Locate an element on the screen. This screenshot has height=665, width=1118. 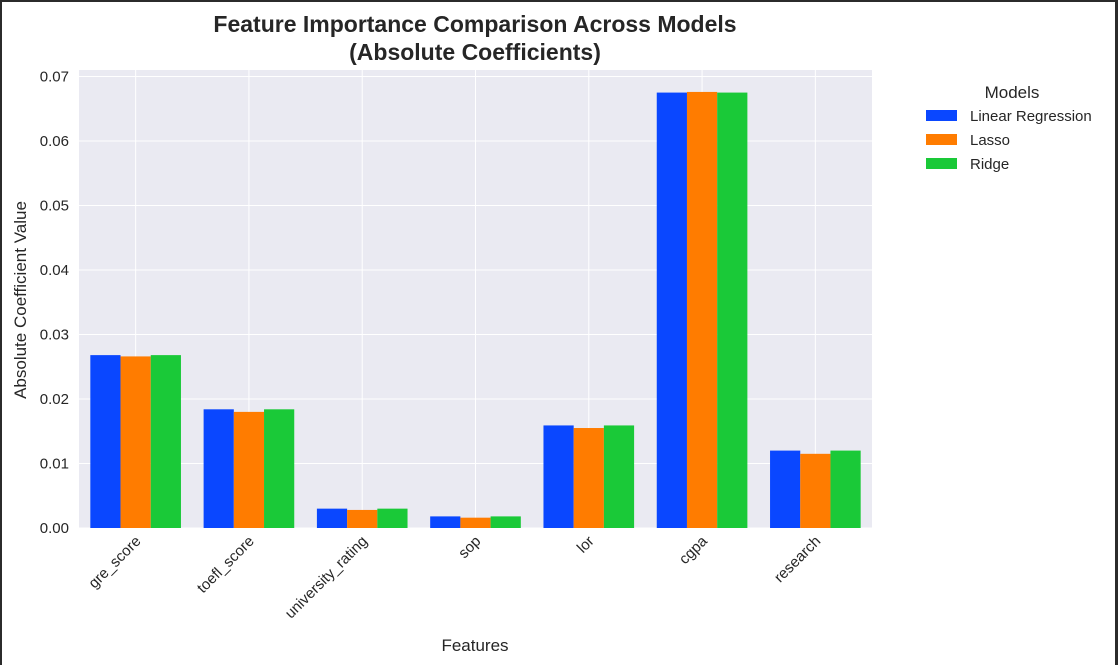
legend: Models Linear Regression Lasso Ridge is located at coordinates (1009, 128).